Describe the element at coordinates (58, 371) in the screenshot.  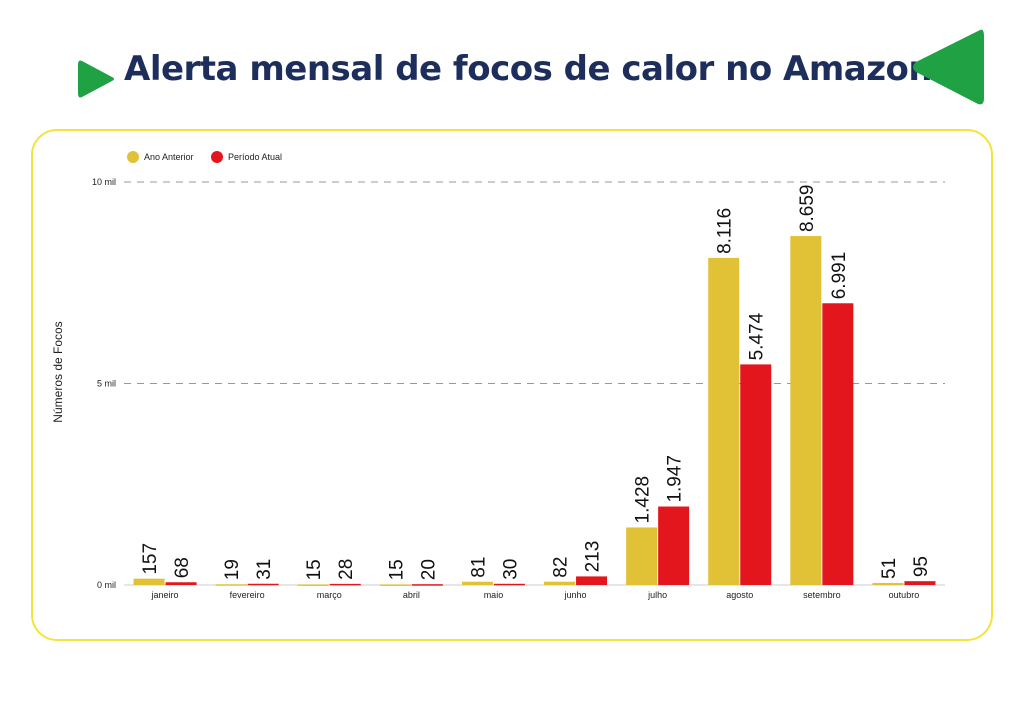
I see `y-axis-label: Números de Focos` at that location.